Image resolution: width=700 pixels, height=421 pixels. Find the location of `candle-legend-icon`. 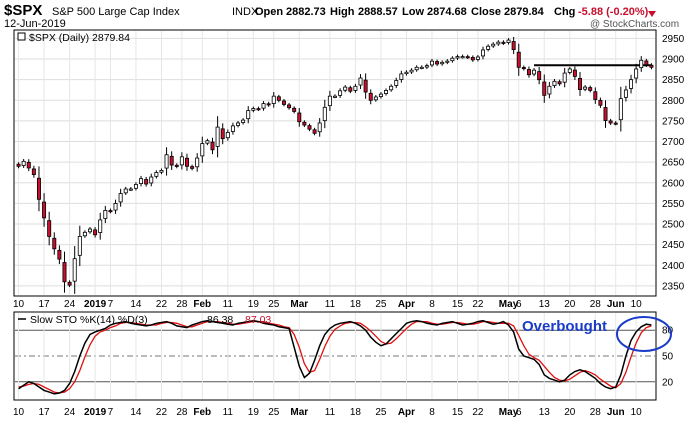

candle-legend-icon is located at coordinates (21, 36).